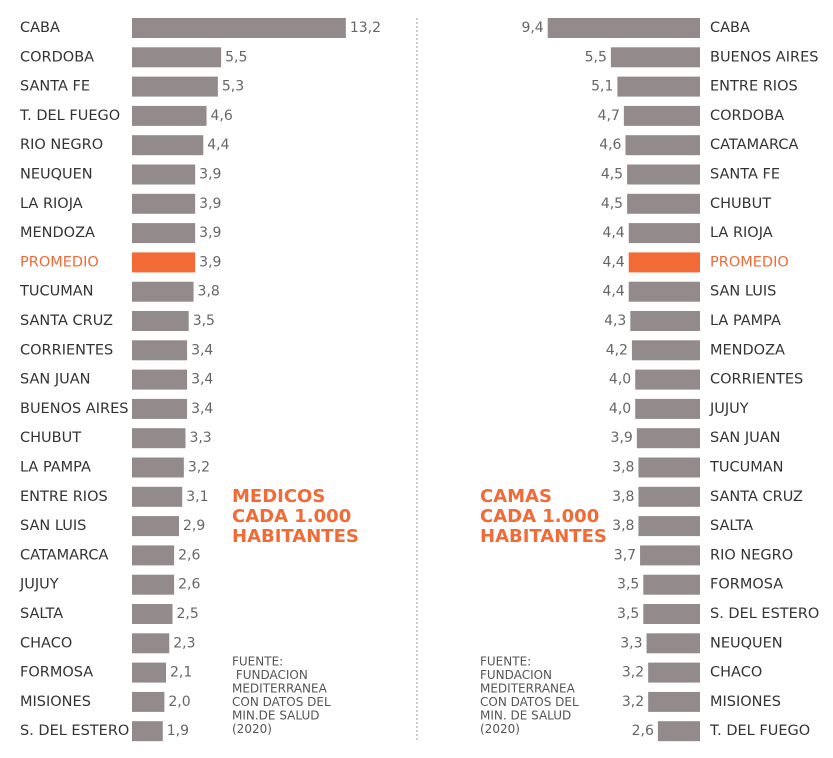 This screenshot has width=833, height=758. What do you see at coordinates (57, 57) in the screenshot?
I see `category-label: CORDOBA` at bounding box center [57, 57].